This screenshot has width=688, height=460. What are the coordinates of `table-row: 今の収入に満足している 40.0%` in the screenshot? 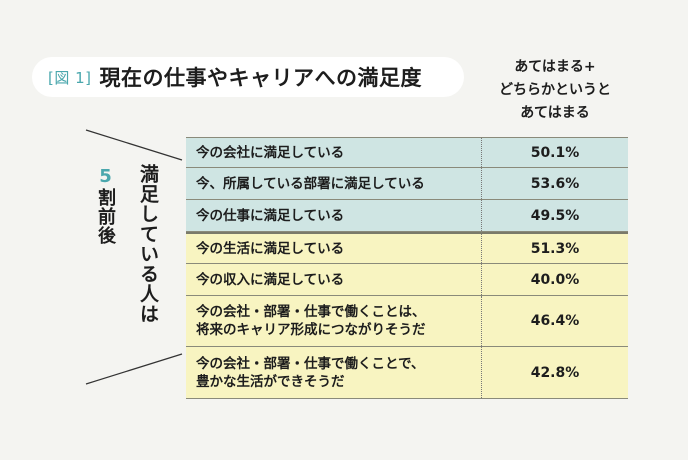 It's located at (407, 280).